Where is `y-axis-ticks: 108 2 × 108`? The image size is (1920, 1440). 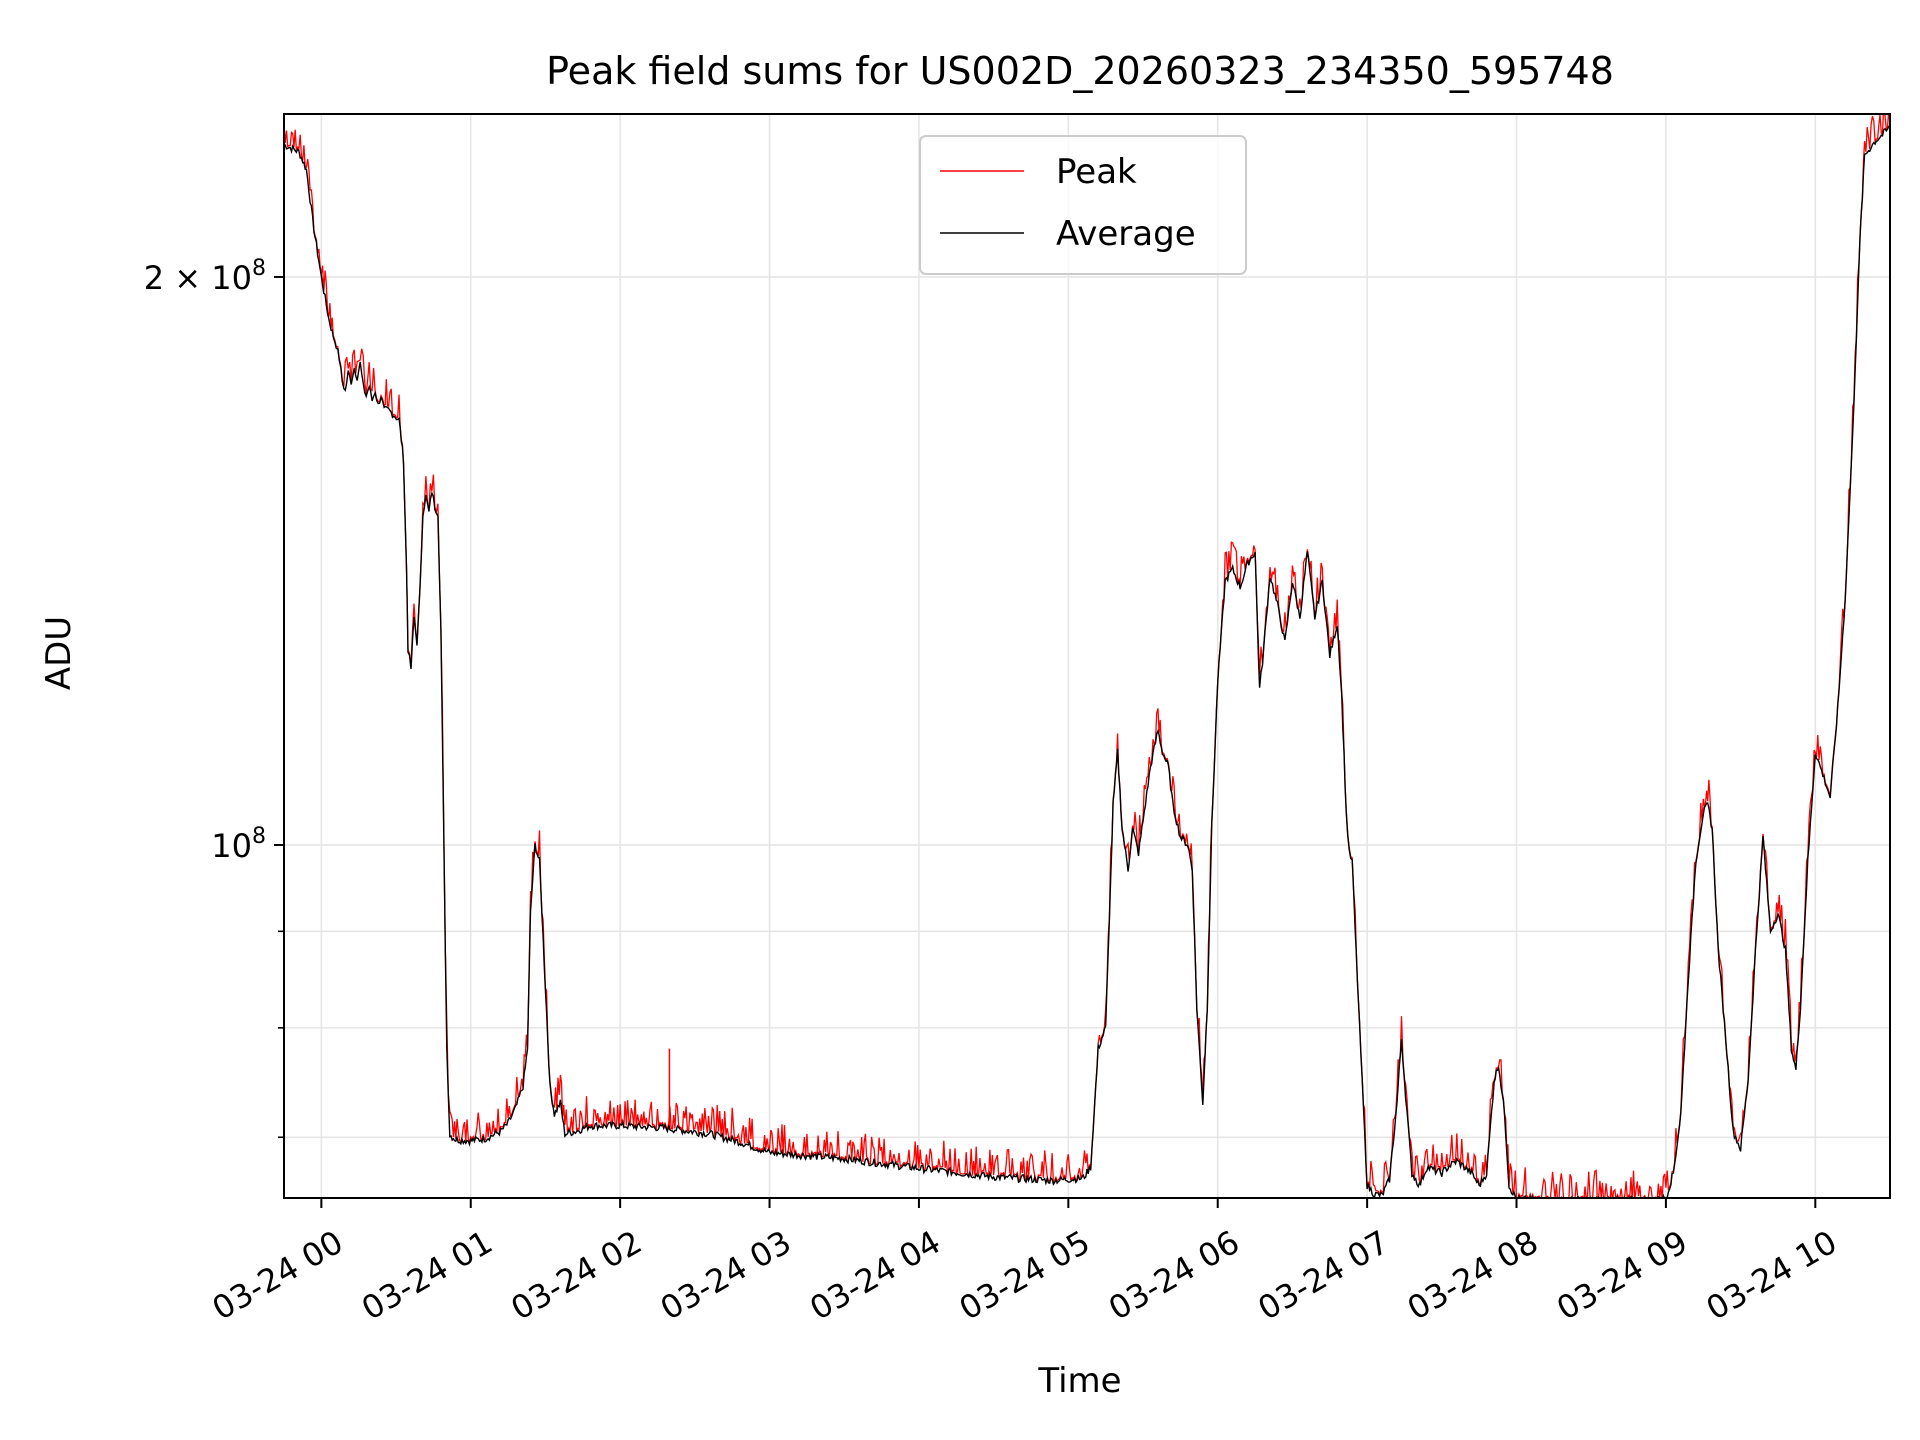
y-axis-ticks: 108 2 × 108 is located at coordinates (214, 697).